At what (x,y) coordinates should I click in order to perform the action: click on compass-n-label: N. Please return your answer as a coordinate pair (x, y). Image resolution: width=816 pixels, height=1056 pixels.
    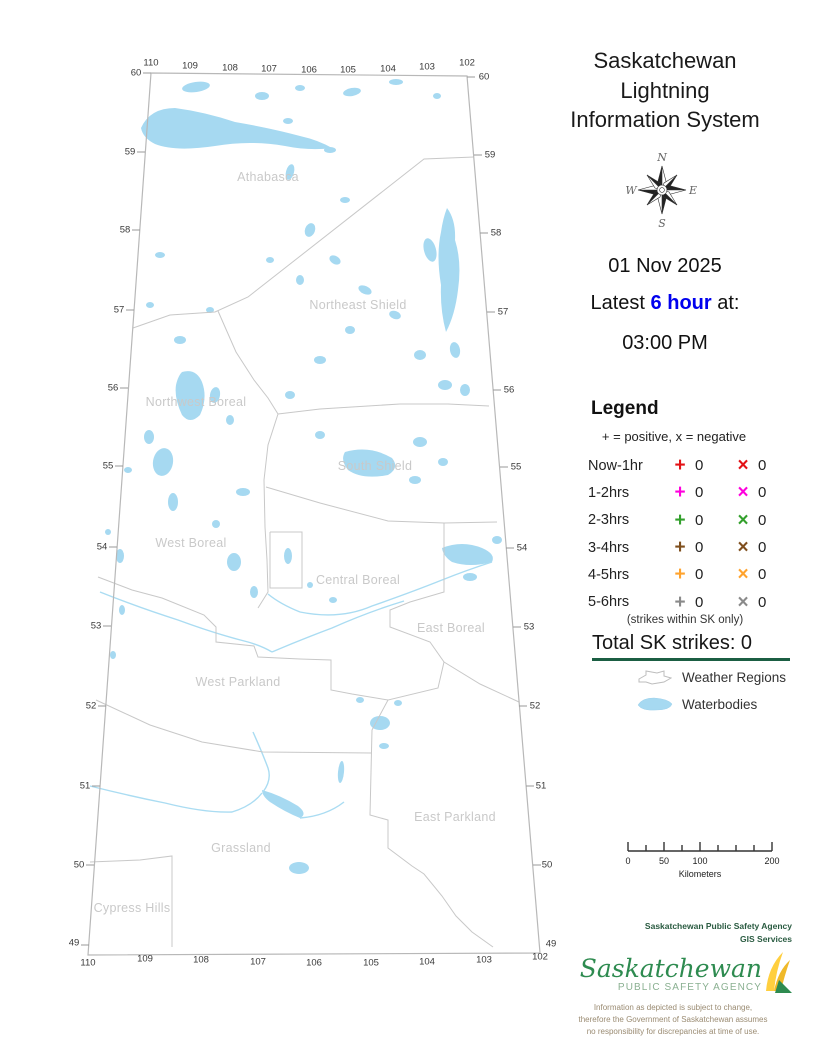
    Looking at the image, I should click on (661, 157).